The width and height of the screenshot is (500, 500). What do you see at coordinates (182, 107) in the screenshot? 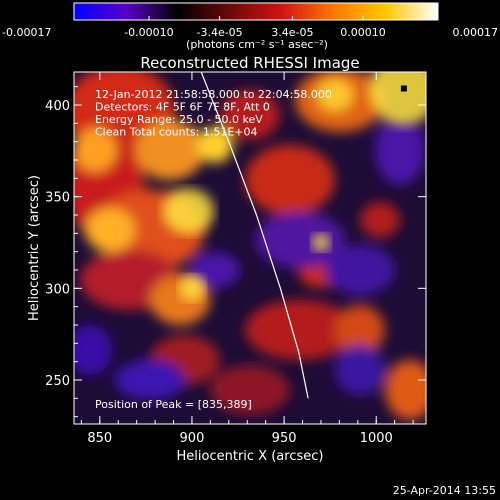
I see `info-line: Detectors: 4F 5F 6F 7F 8F, Att 0` at bounding box center [182, 107].